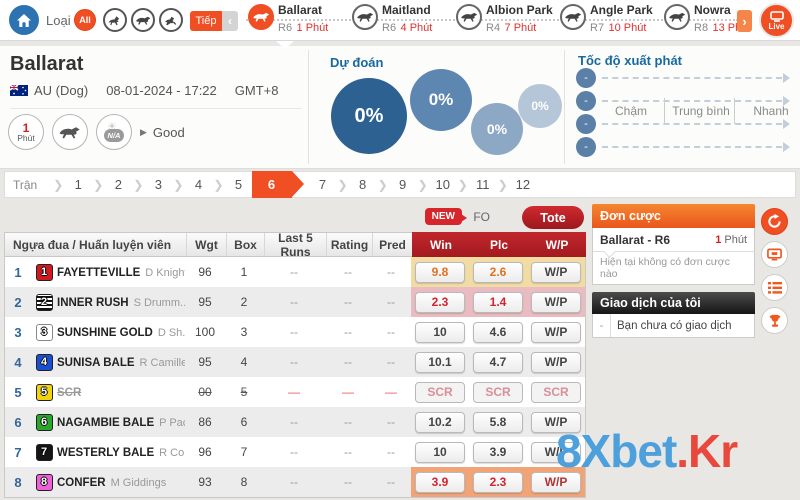 This screenshot has width=800, height=500. Describe the element at coordinates (205, 332) in the screenshot. I see `weight-cell: 100` at that location.